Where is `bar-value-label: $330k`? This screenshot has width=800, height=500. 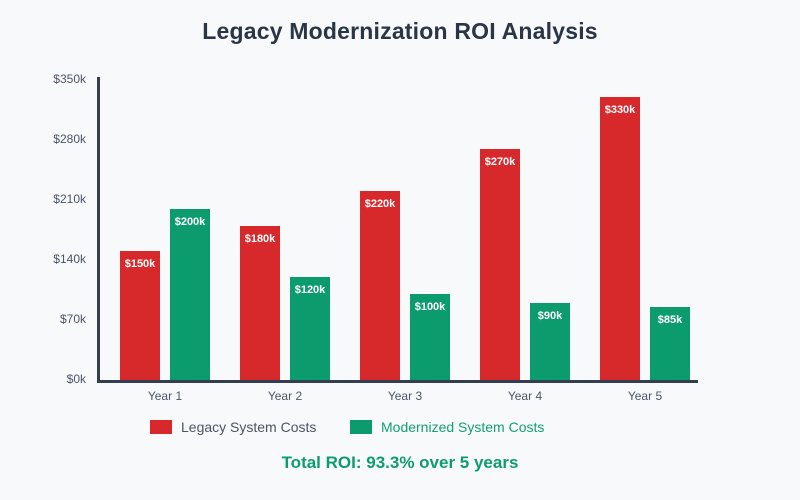 bar-value-label: $330k is located at coordinates (620, 110).